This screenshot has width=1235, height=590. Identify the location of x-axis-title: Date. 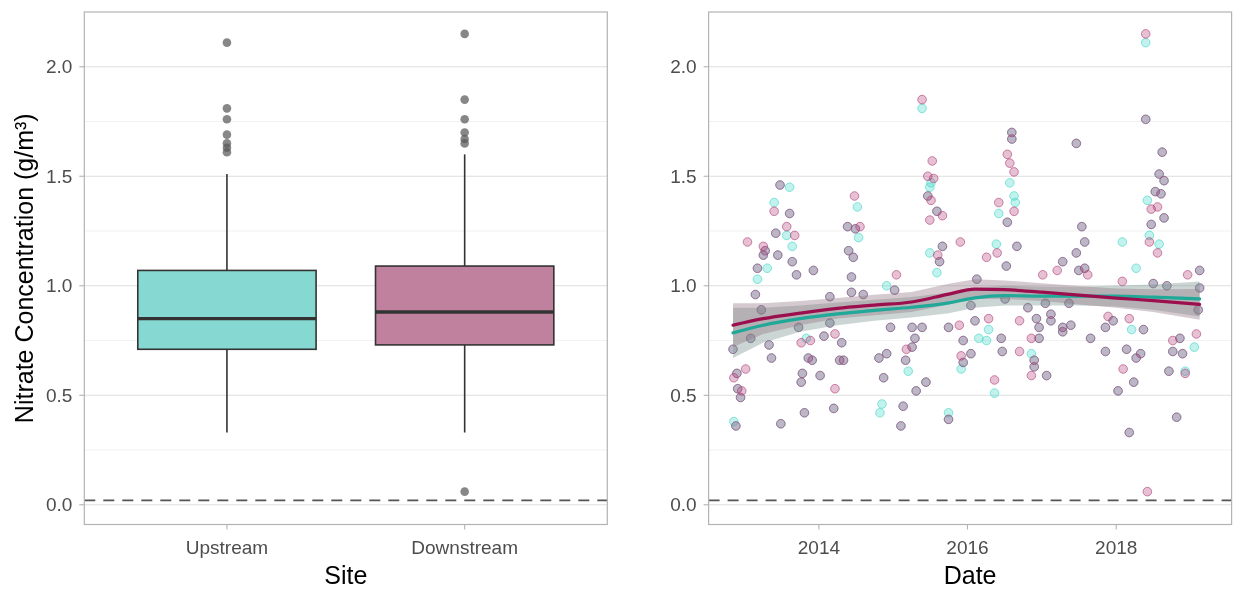
(970, 575).